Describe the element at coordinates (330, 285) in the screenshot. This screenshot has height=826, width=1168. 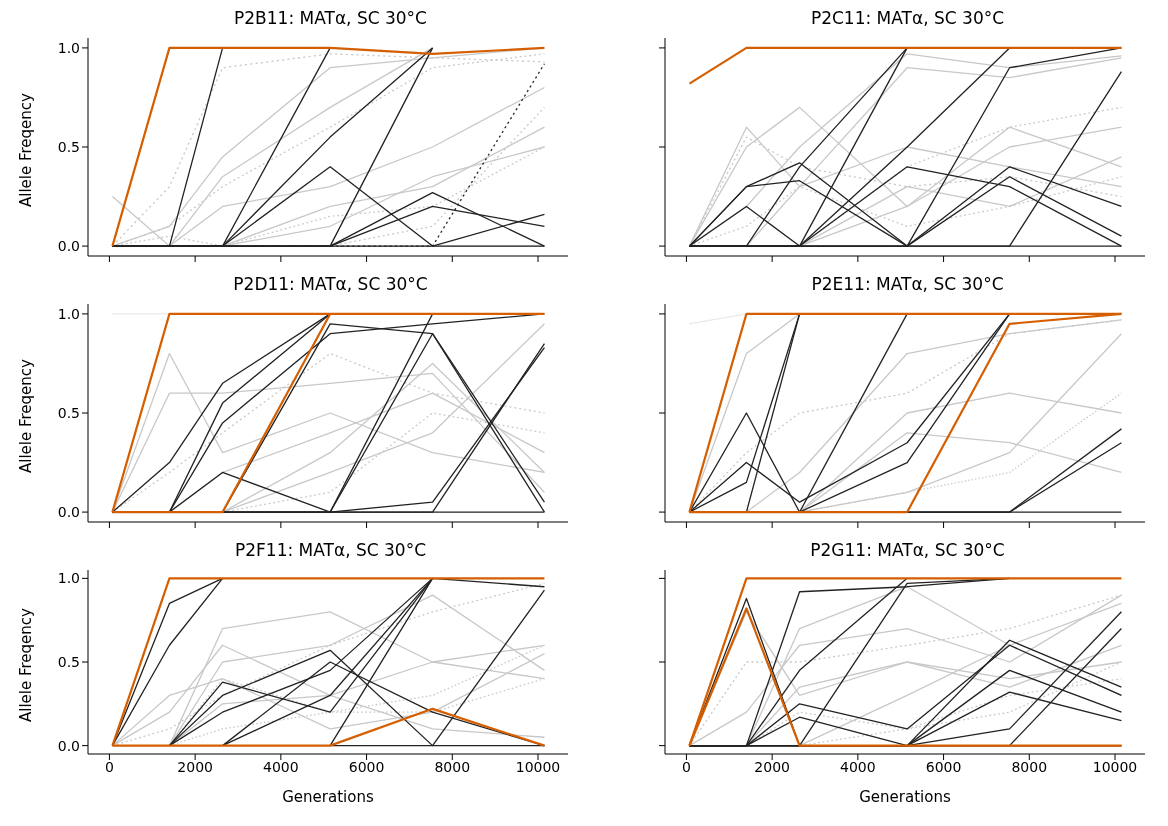
I see `chart-title: P2D11: MATα, SC 30°C` at that location.